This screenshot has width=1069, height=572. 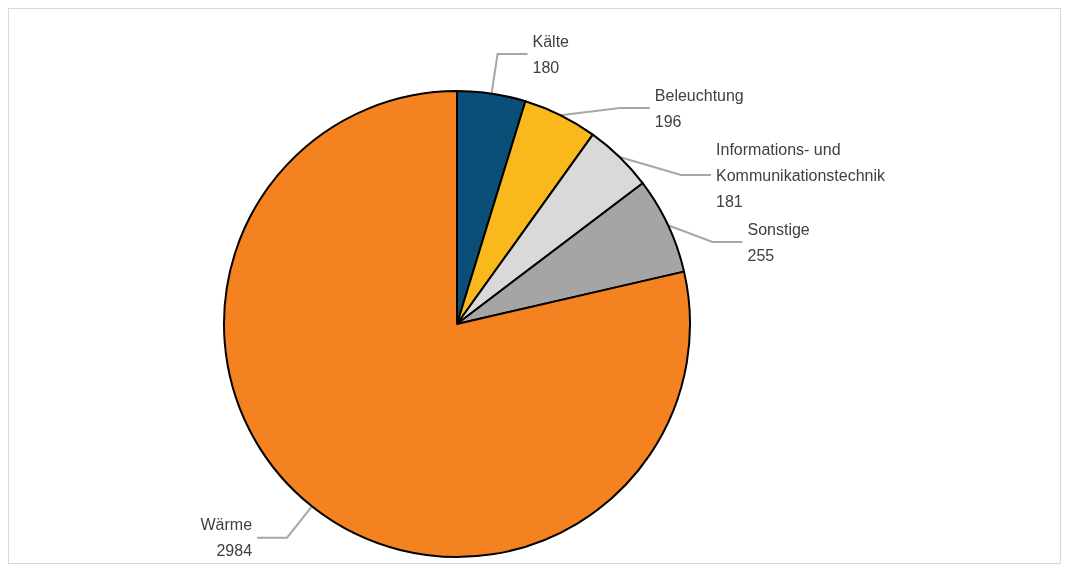 I want to click on slice-label: Informations- und Kommunikationstechnik, so click(x=801, y=162).